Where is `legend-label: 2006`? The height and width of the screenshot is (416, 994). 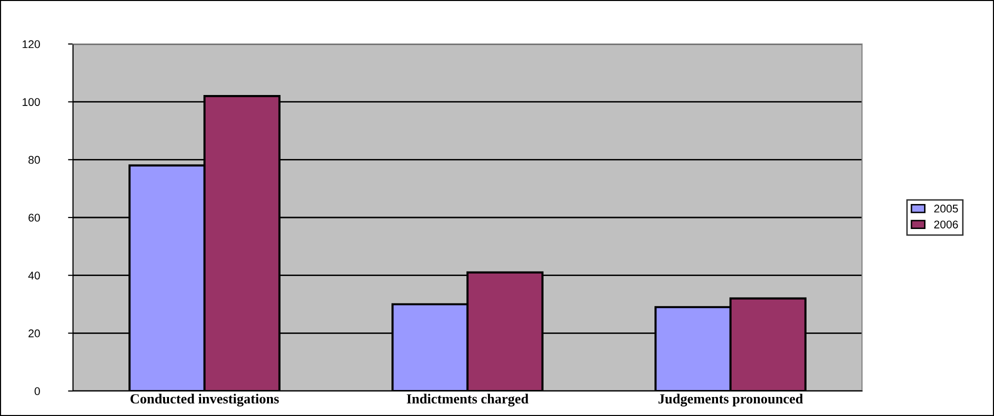
legend-label: 2006 is located at coordinates (946, 224).